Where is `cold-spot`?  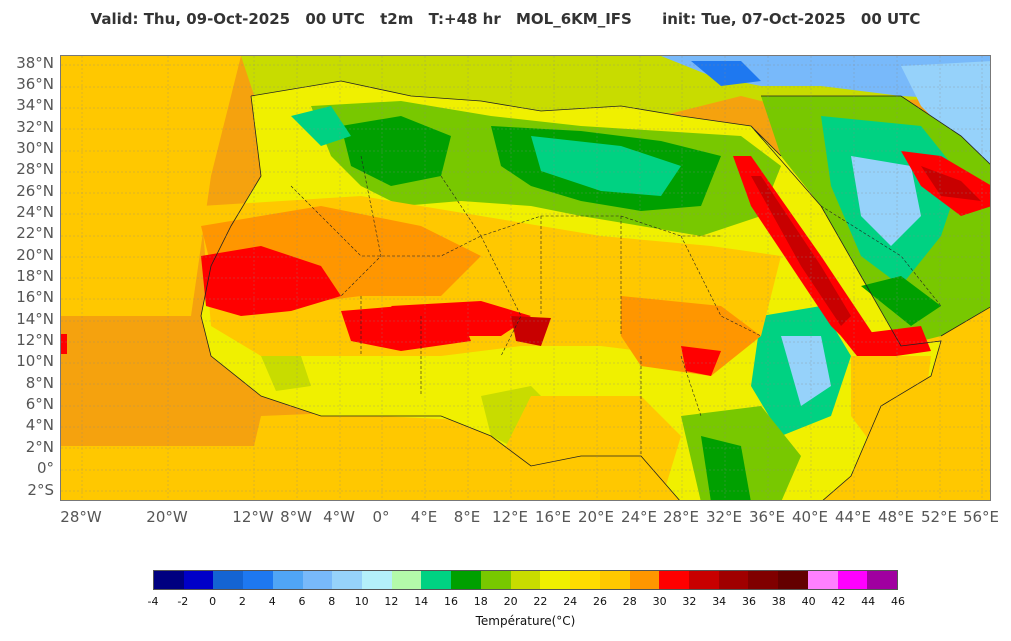
cold-spot is located at coordinates (726, 73).